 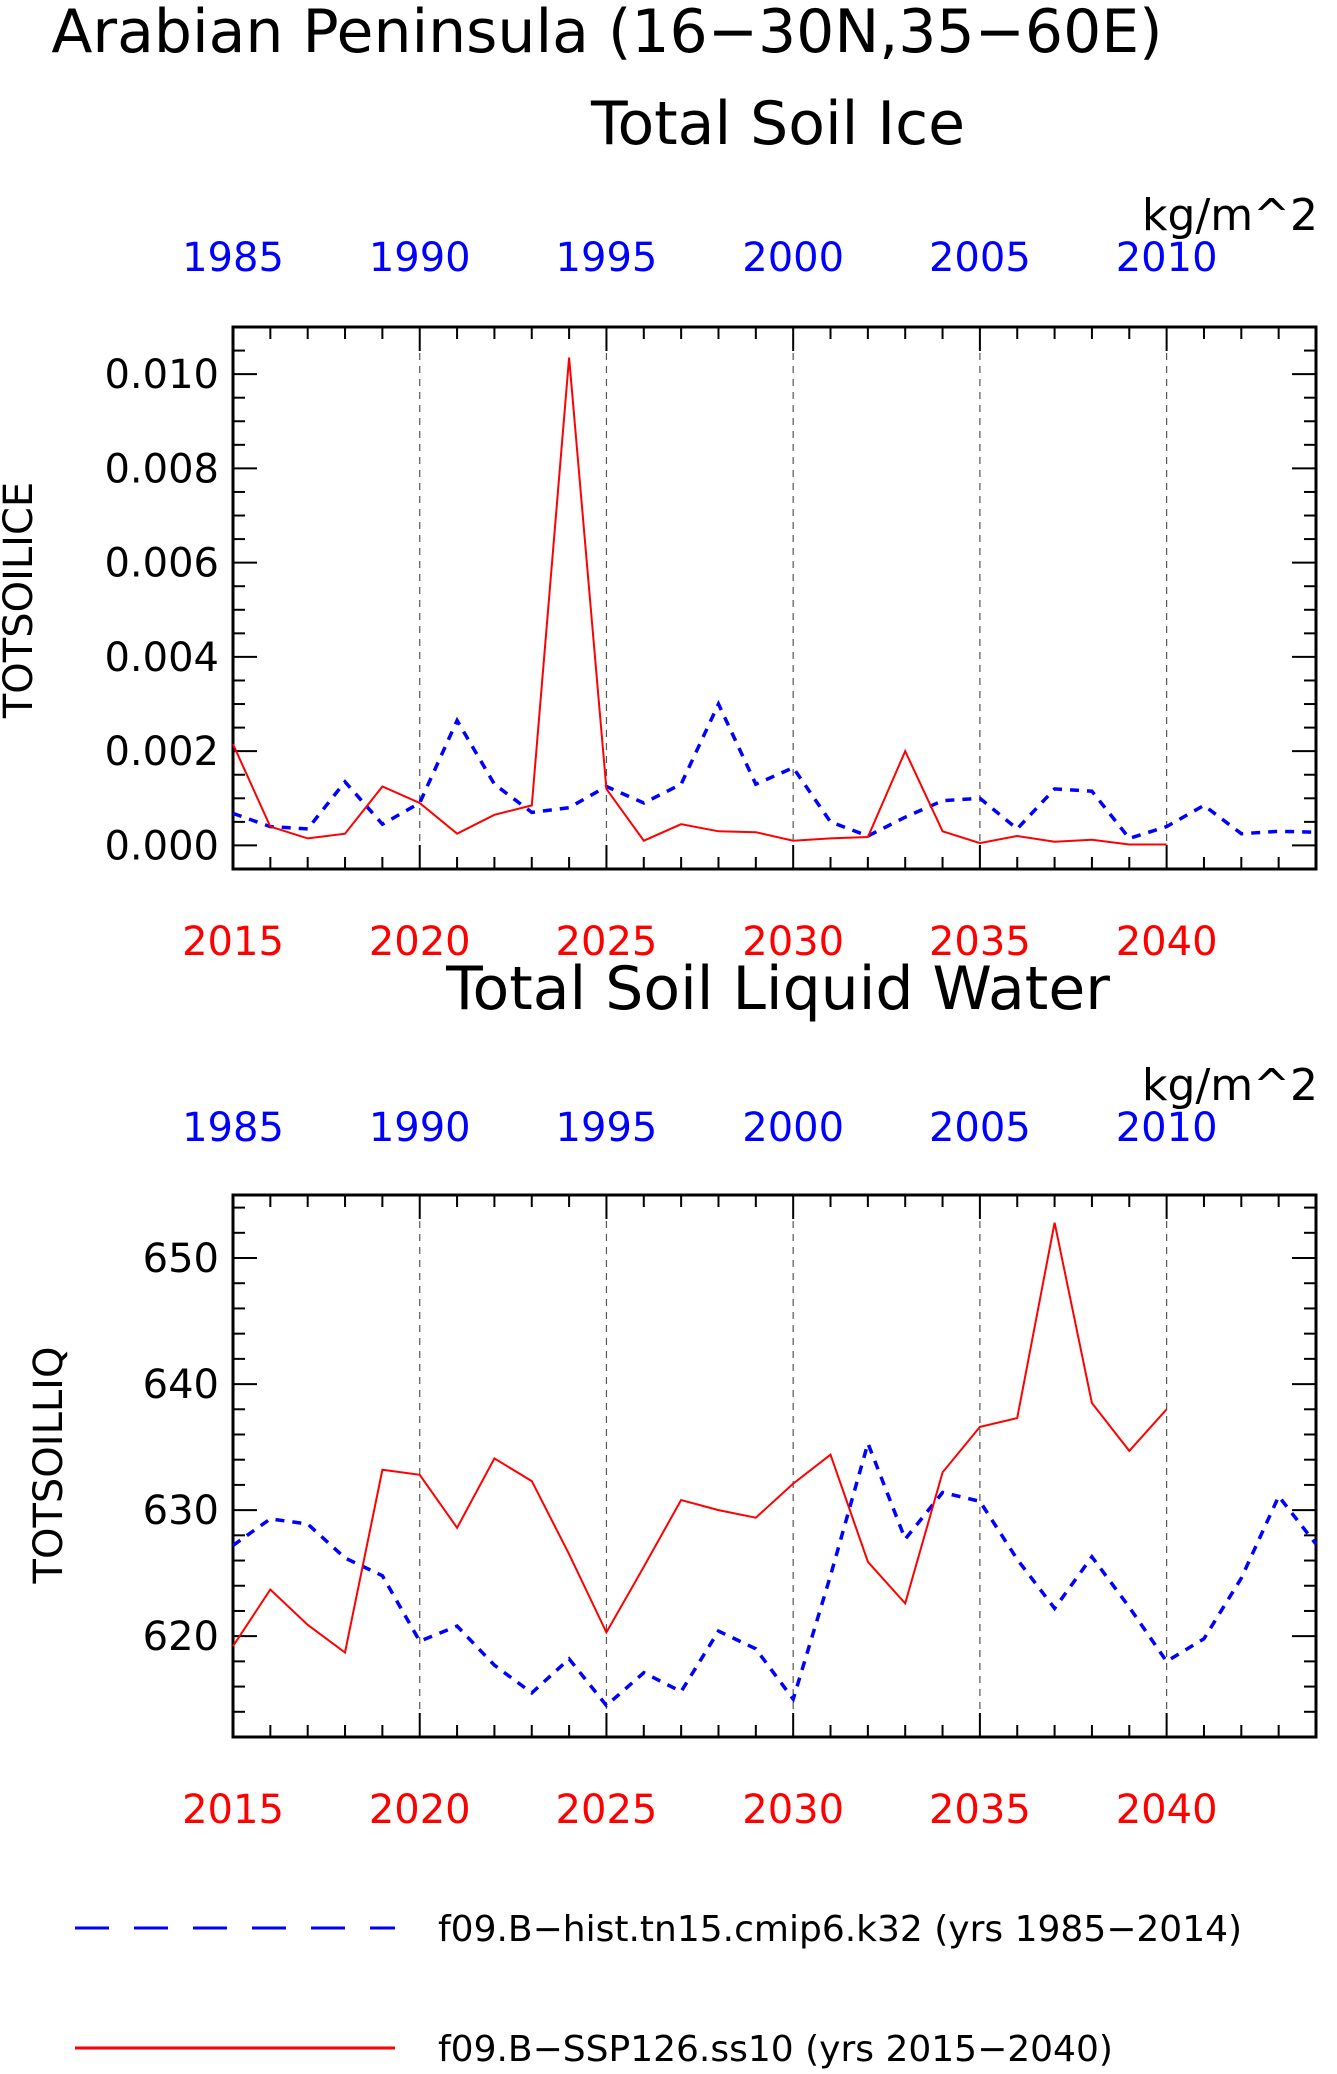 What do you see at coordinates (161, 469) in the screenshot?
I see `y-tick-label: 0.008` at bounding box center [161, 469].